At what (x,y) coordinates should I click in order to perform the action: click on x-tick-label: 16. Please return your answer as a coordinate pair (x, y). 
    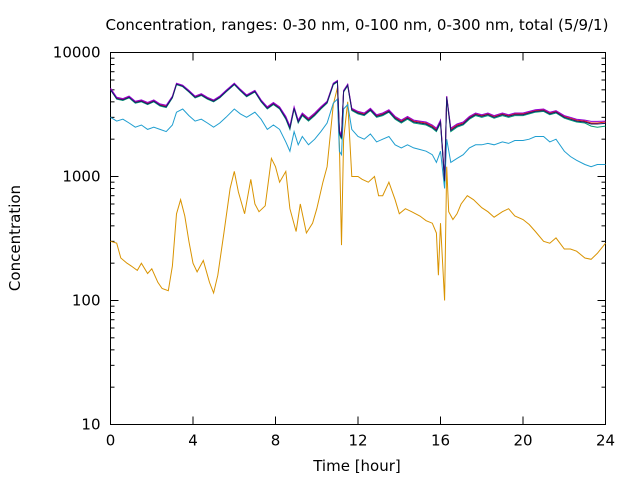
    Looking at the image, I should click on (440, 441).